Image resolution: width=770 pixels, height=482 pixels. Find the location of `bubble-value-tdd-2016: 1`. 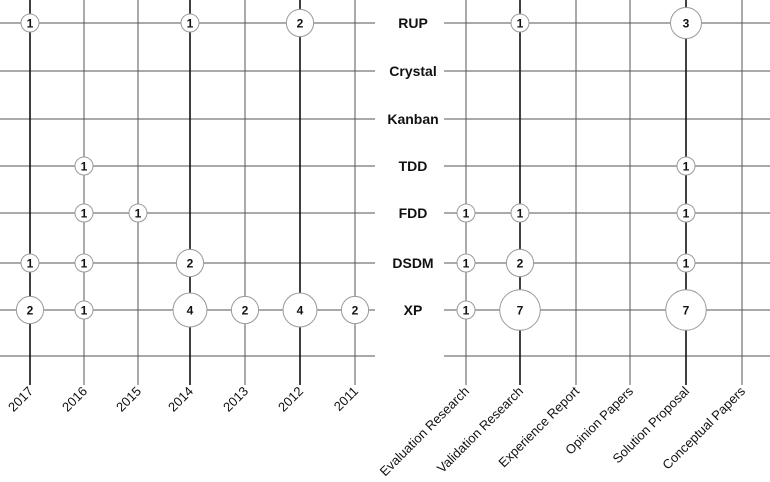

bubble-value-tdd-2016: 1 is located at coordinates (84, 167).